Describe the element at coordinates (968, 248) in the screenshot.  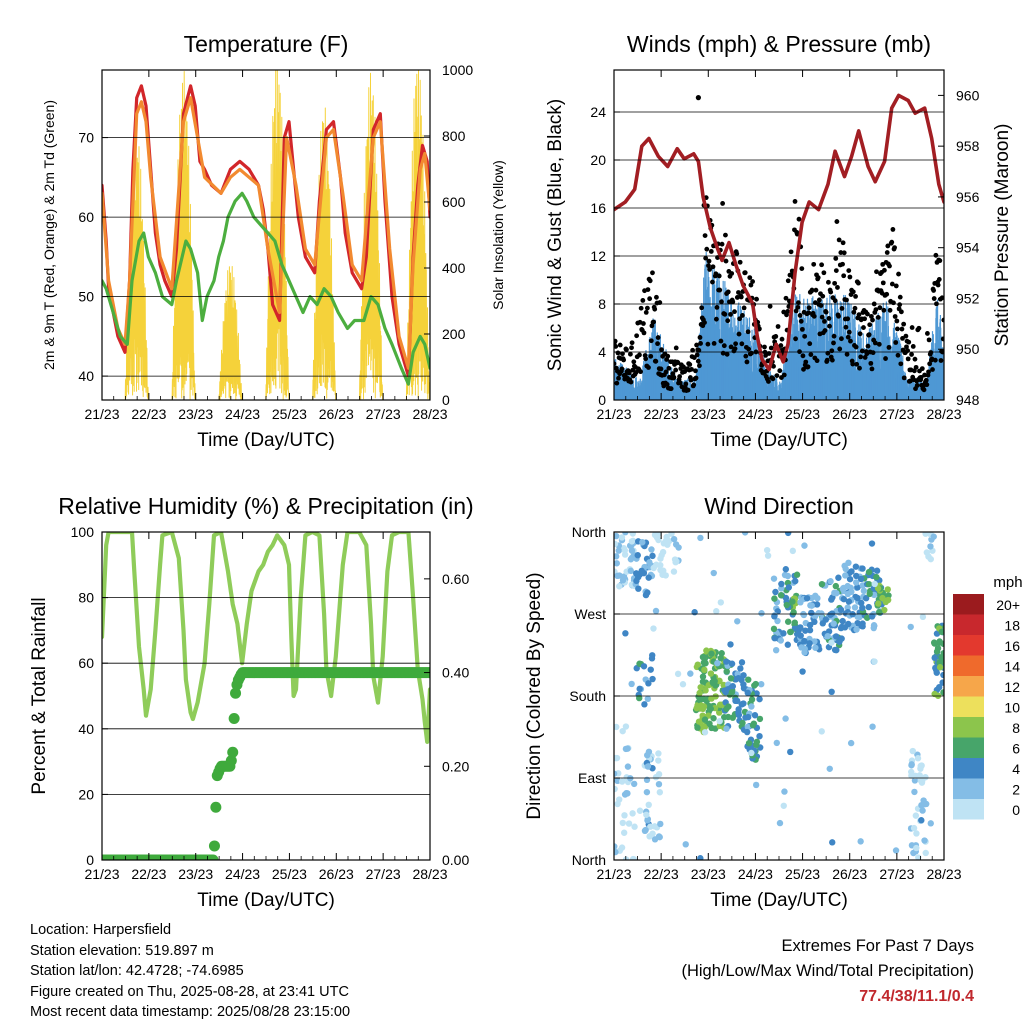
I see `y2-tick-label: 954` at that location.